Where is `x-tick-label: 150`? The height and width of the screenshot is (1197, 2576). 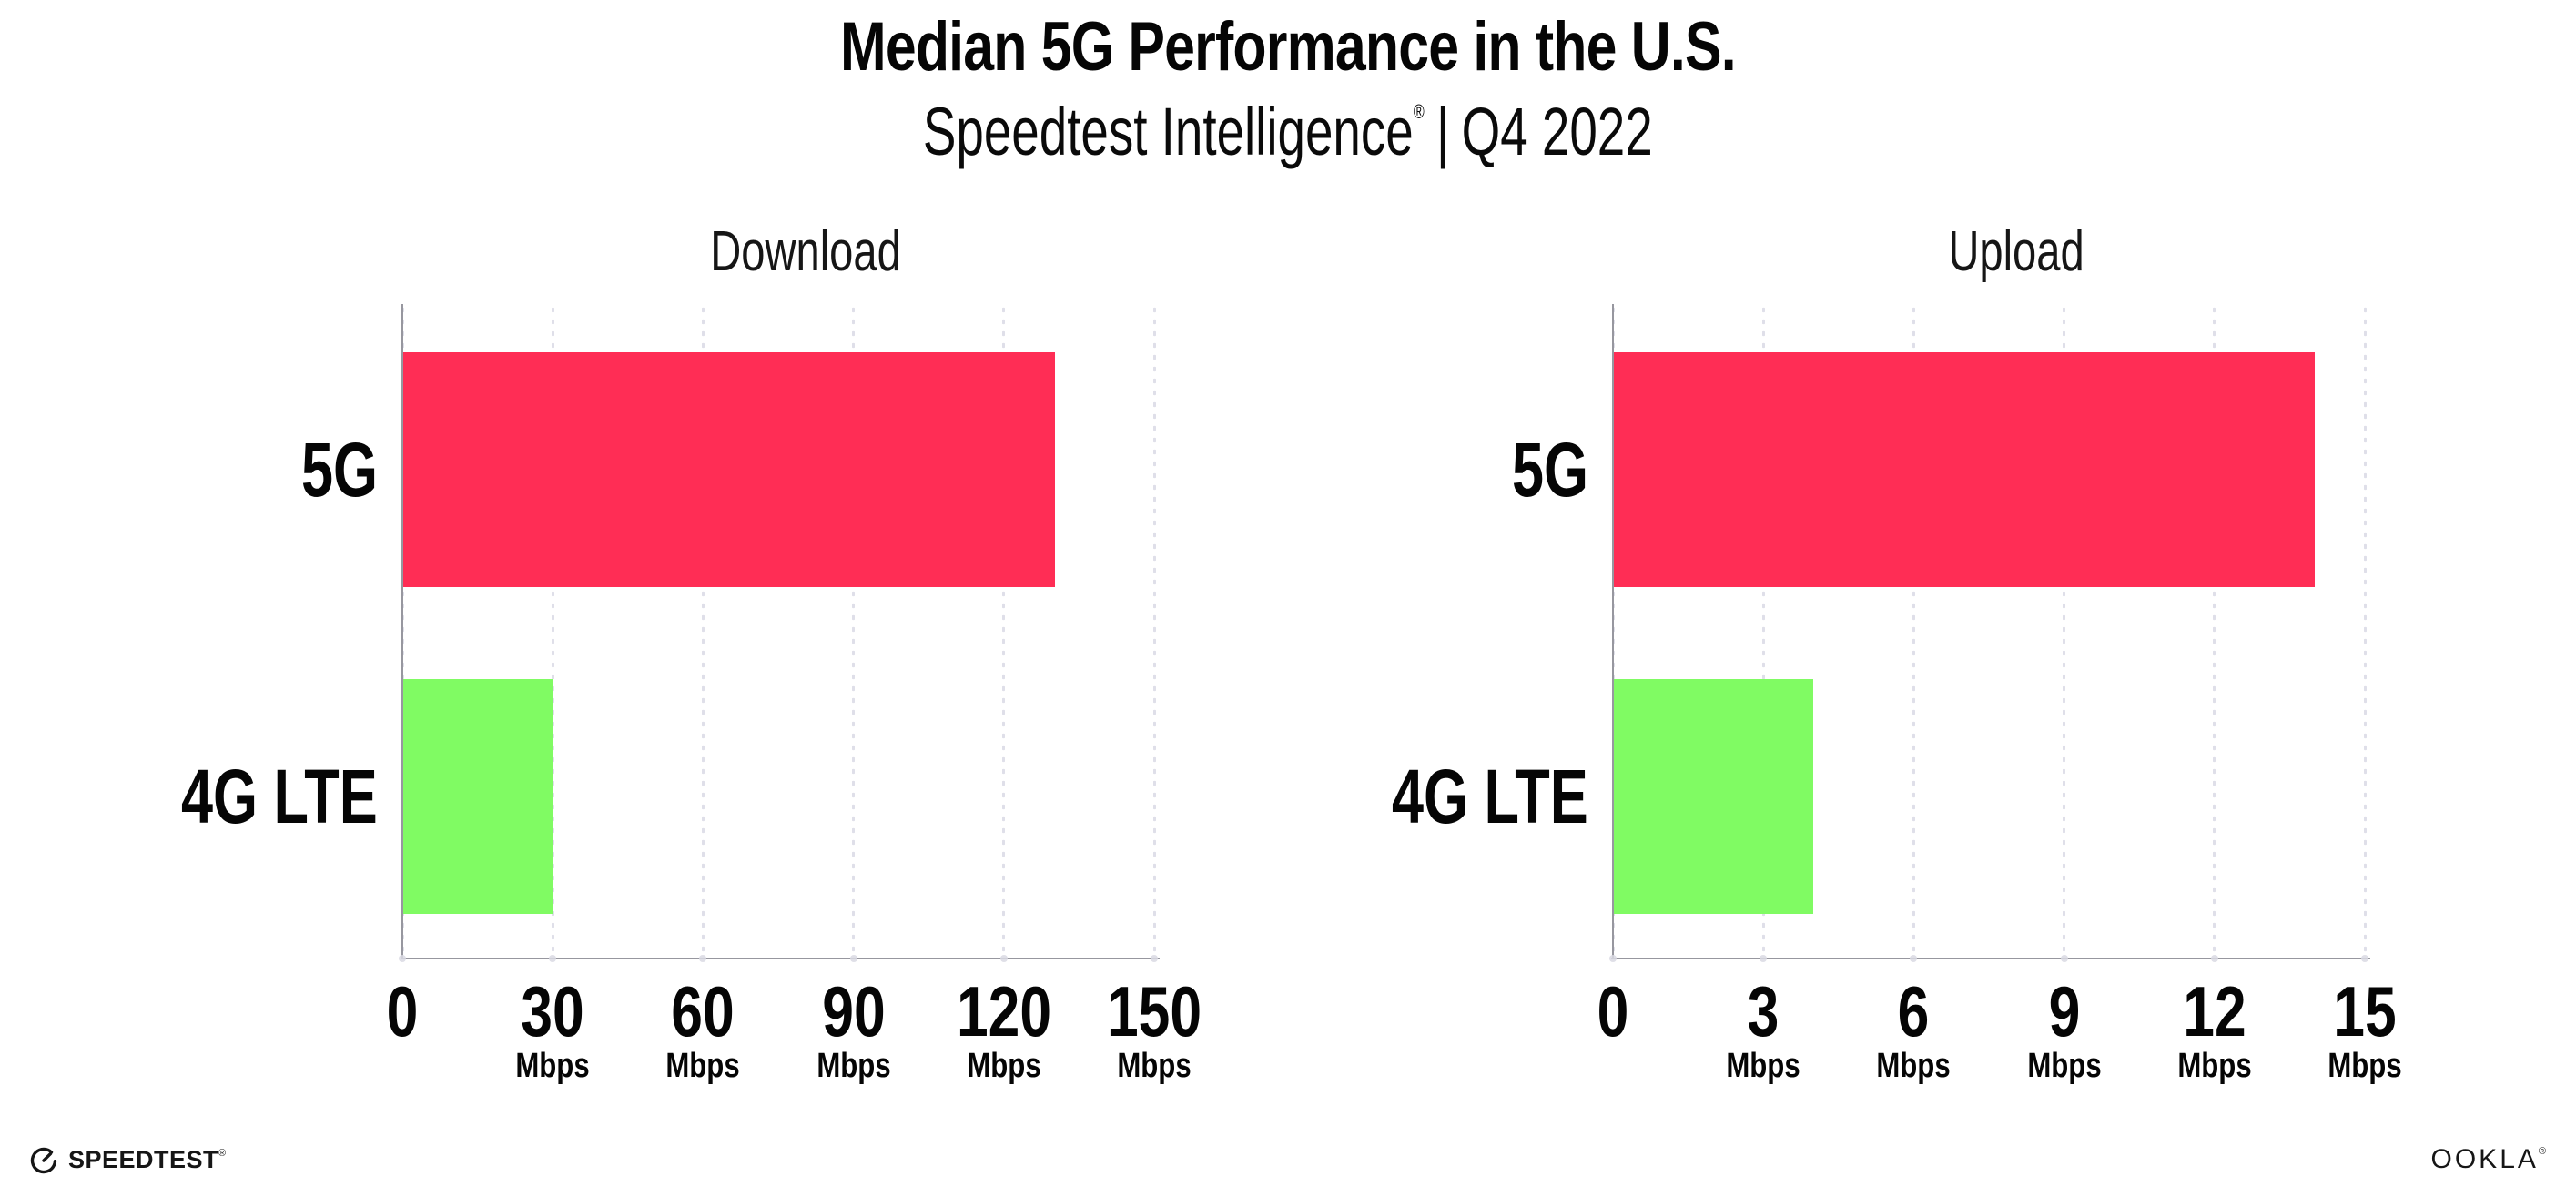 x-tick-label: 150 is located at coordinates (1154, 1011).